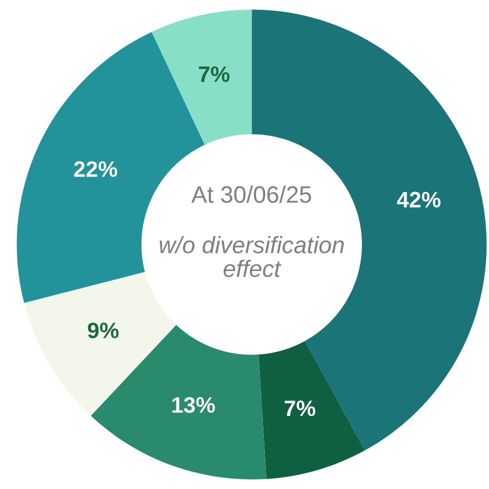 Image resolution: width=489 pixels, height=489 pixels. I want to click on data-label: 9%, so click(103, 330).